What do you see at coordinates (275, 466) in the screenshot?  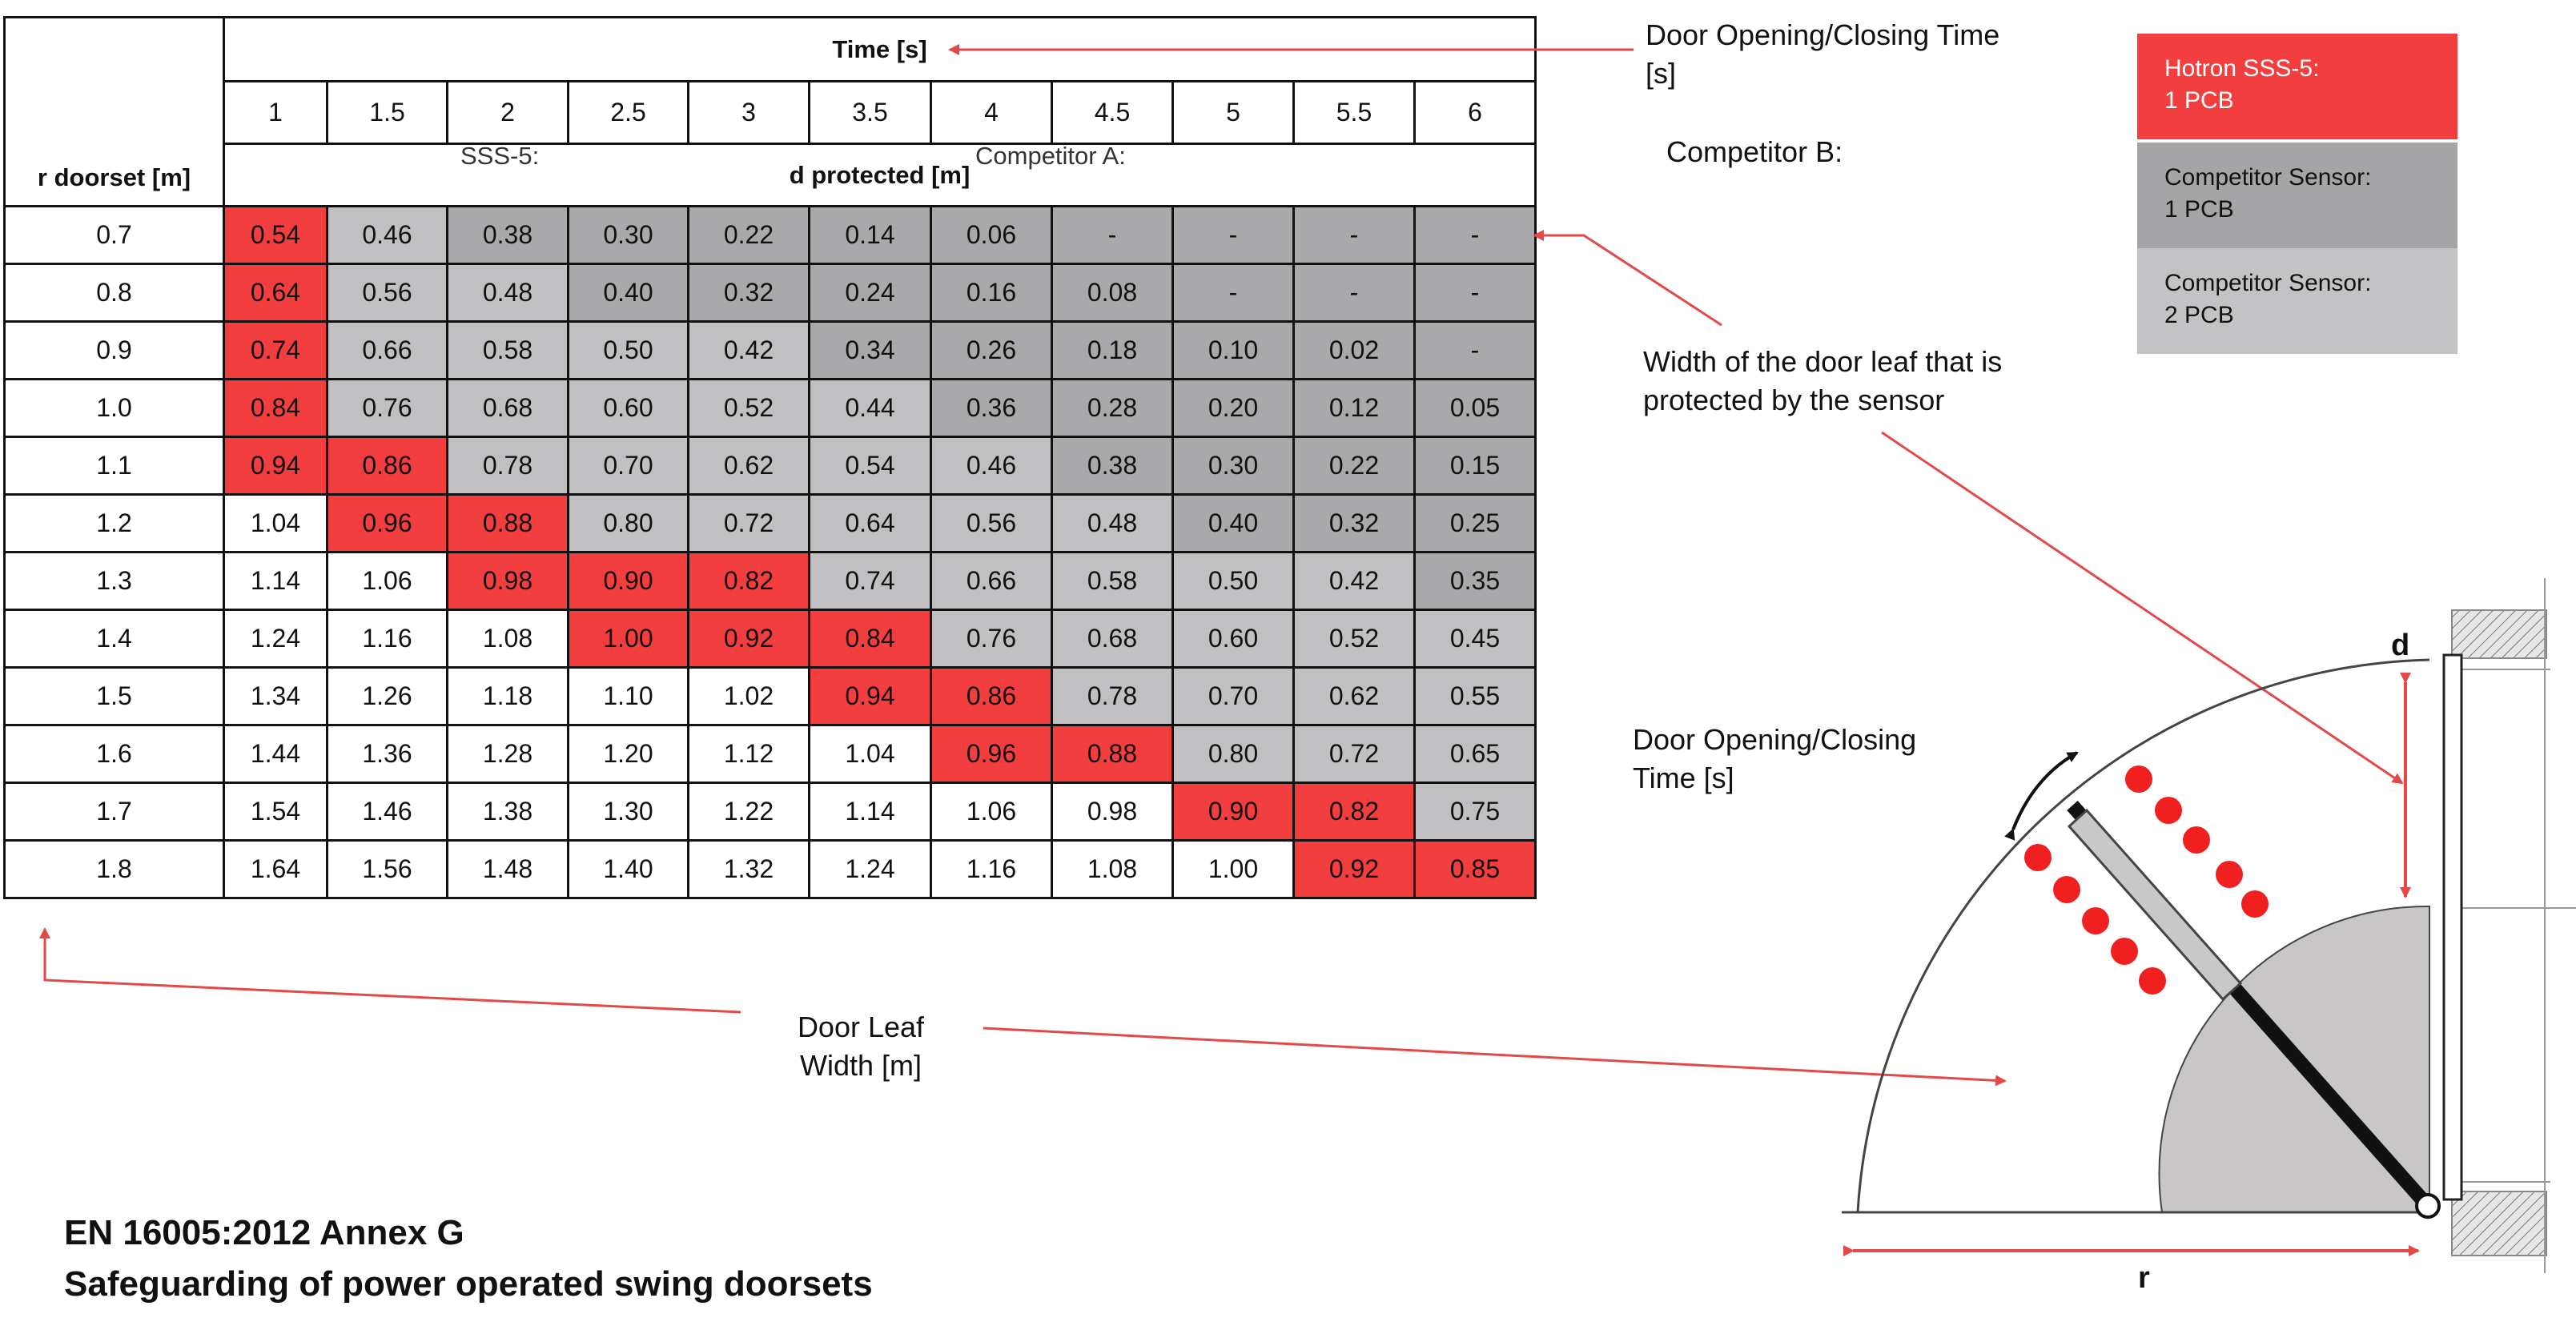 I see `protected-width-cell: 0.94` at bounding box center [275, 466].